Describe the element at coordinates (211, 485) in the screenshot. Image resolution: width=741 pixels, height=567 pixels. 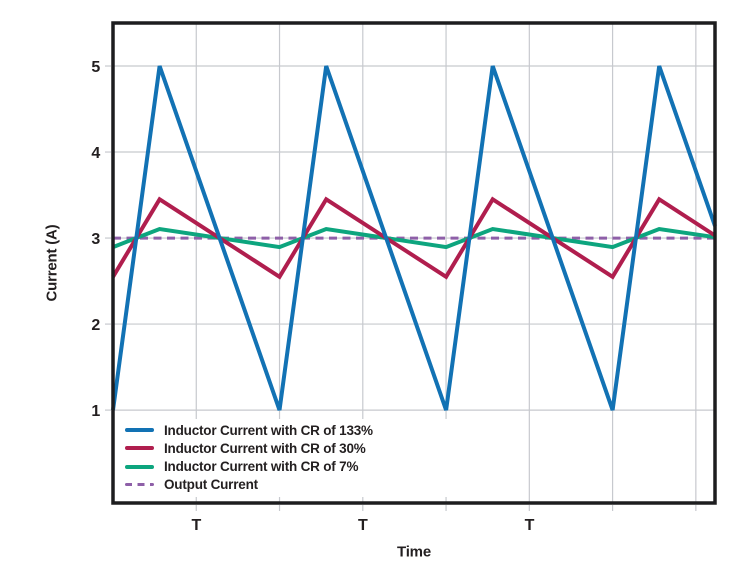
I see `legend-label-output-current: Output Current` at that location.